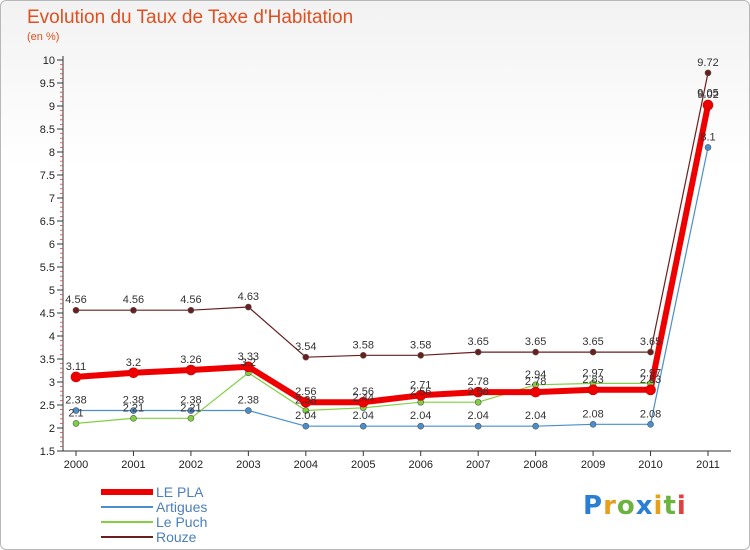 This screenshot has height=550, width=750. I want to click on data-label-artigues: 2.08, so click(650, 414).